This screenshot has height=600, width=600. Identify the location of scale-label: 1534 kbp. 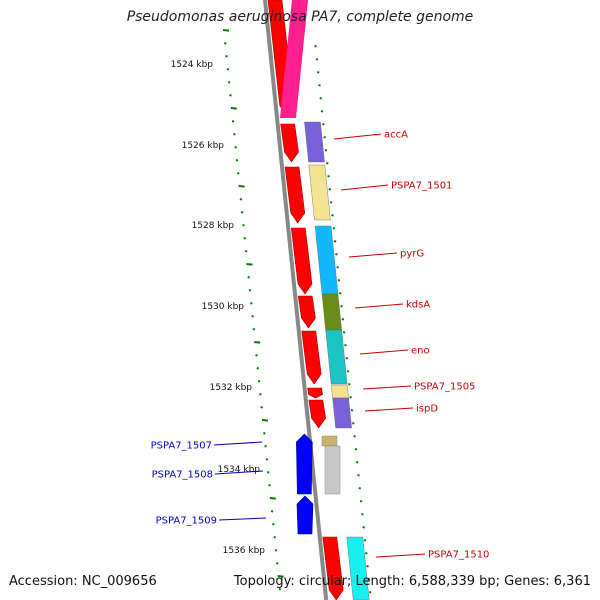
(239, 470).